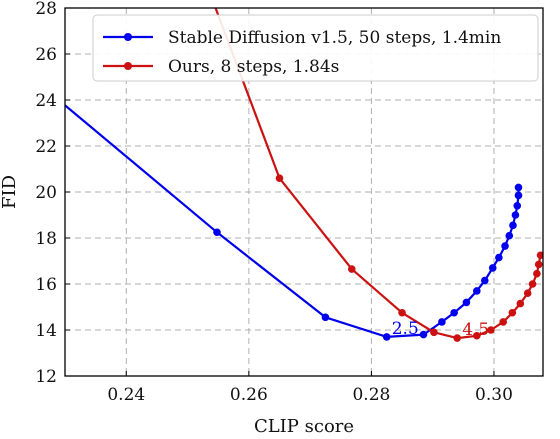  Describe the element at coordinates (126, 395) in the screenshot. I see `x-tick-label: 0.24` at that location.